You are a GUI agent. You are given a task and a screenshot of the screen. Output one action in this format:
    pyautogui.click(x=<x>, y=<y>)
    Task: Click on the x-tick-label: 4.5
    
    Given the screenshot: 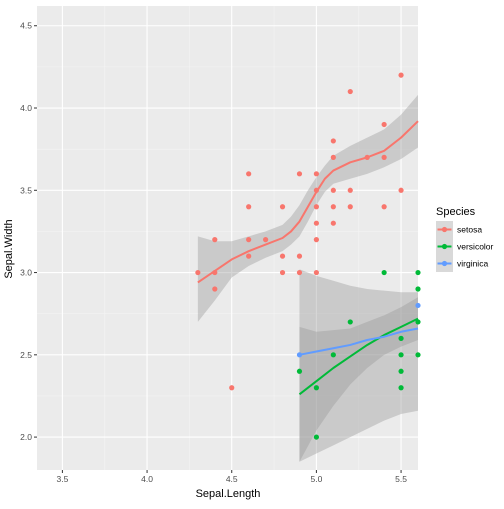 What is the action you would take?
    pyautogui.click(x=232, y=479)
    